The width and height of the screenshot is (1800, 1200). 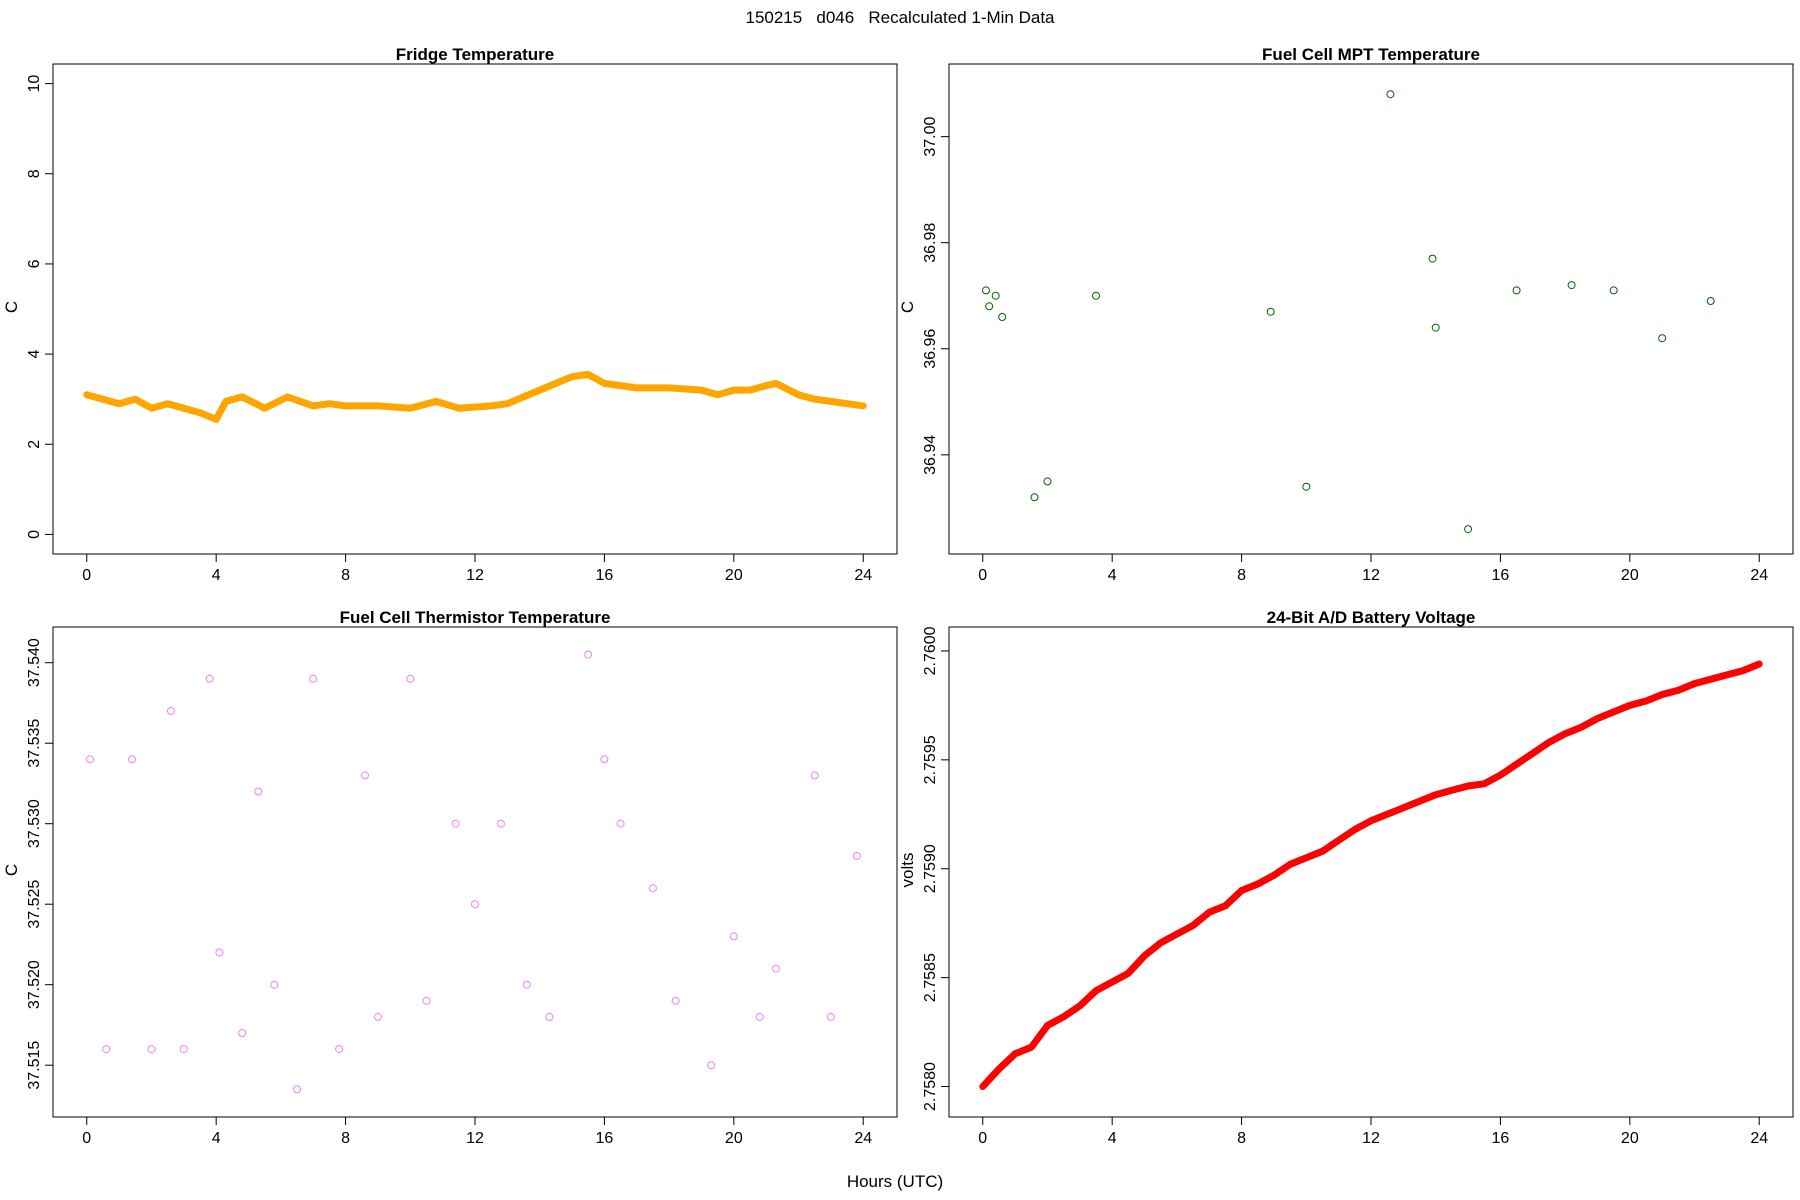 What do you see at coordinates (34, 662) in the screenshot?
I see `y-tick-label: 37.540` at bounding box center [34, 662].